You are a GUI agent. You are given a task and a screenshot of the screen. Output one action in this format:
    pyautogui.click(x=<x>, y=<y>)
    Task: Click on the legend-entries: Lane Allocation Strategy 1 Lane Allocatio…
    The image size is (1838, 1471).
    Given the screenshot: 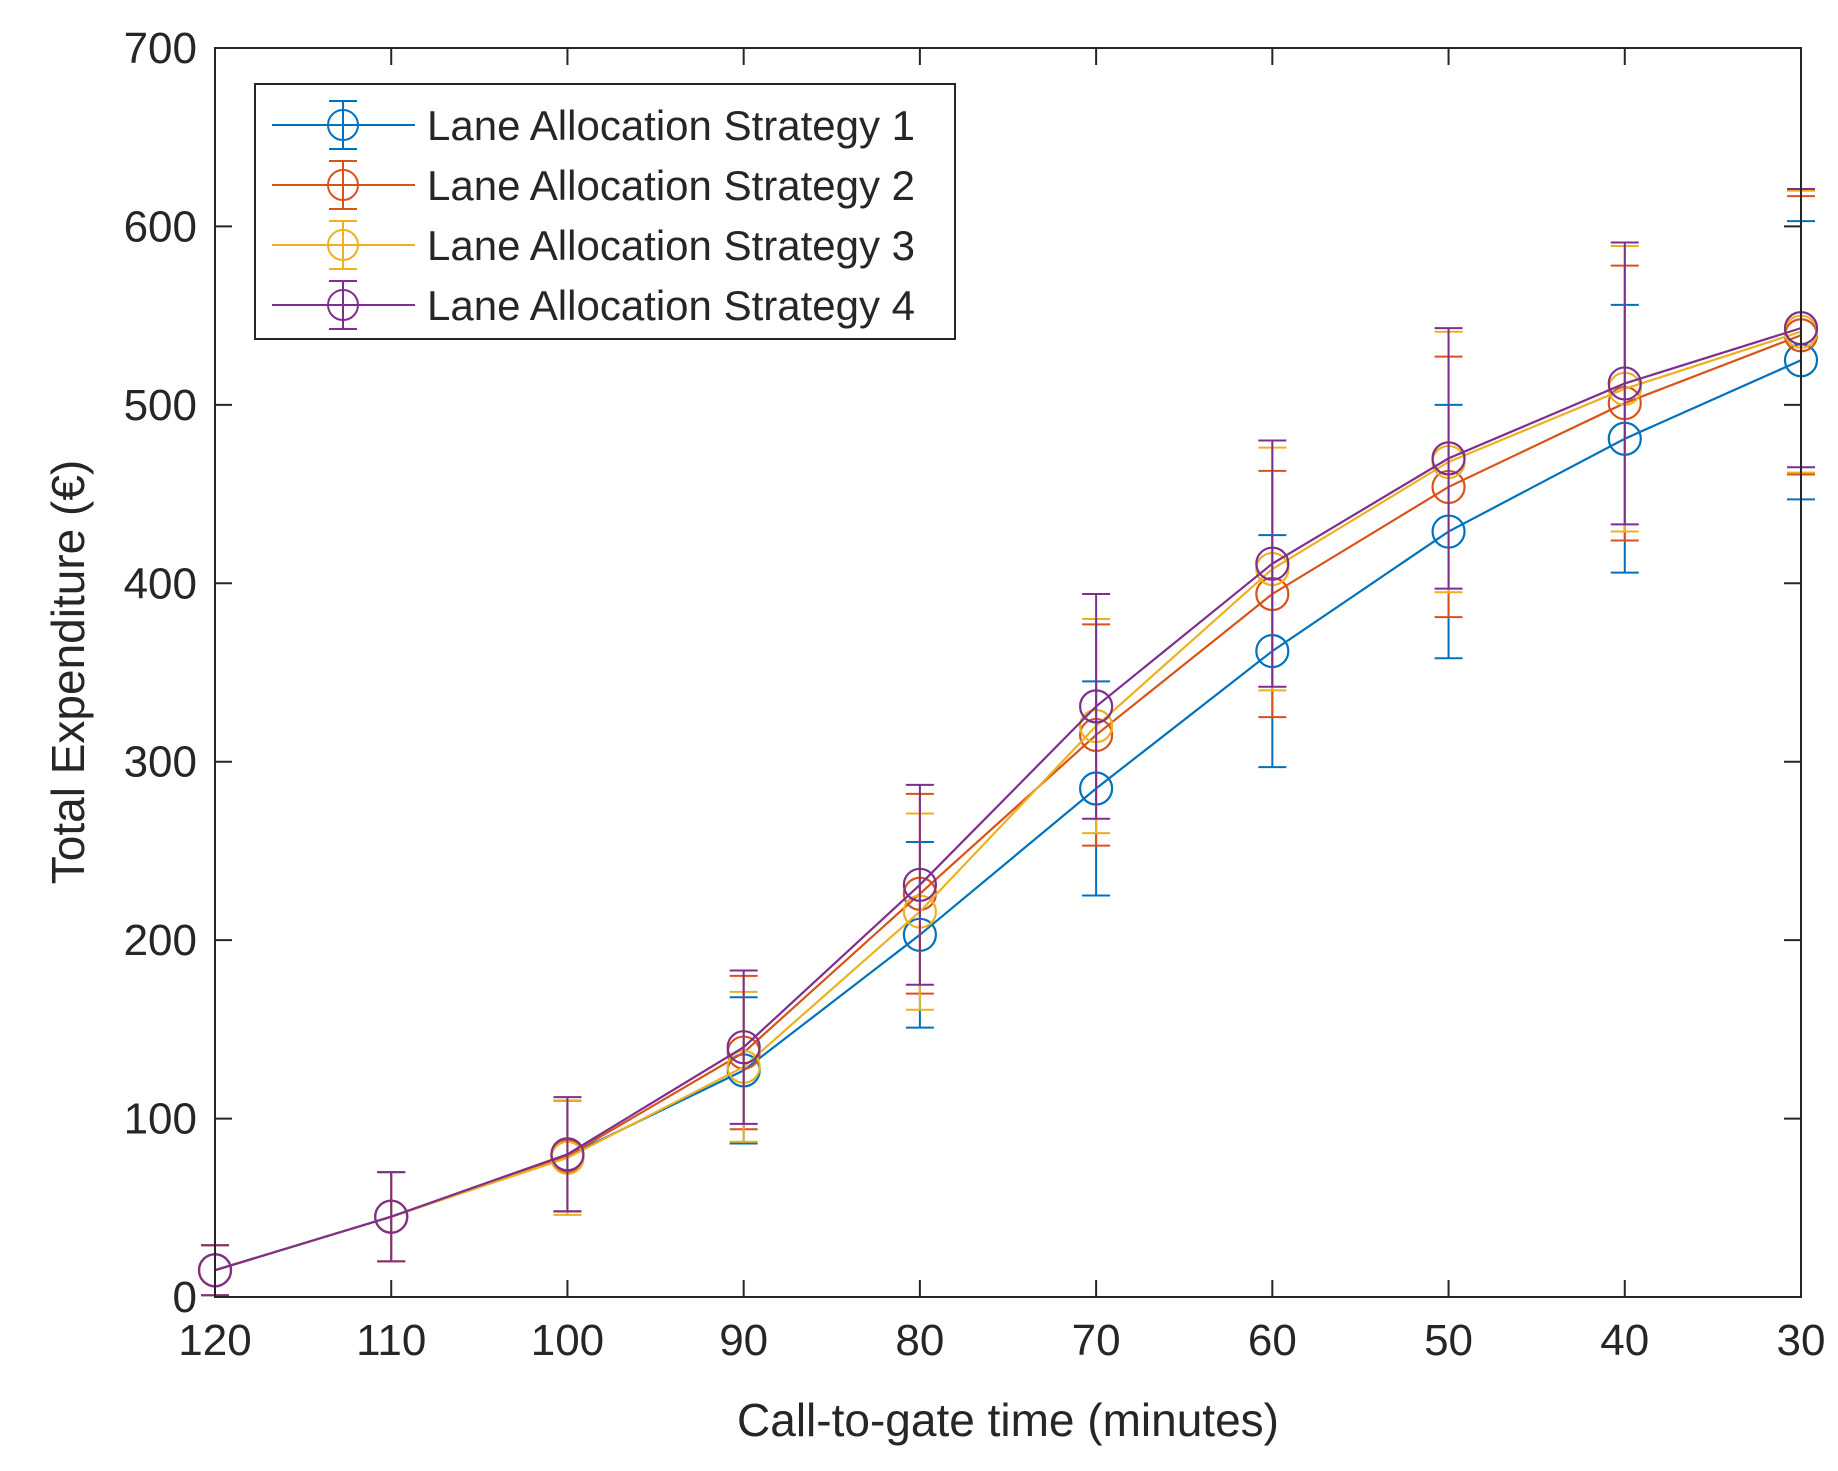 What is the action you would take?
    pyautogui.click(x=593, y=215)
    